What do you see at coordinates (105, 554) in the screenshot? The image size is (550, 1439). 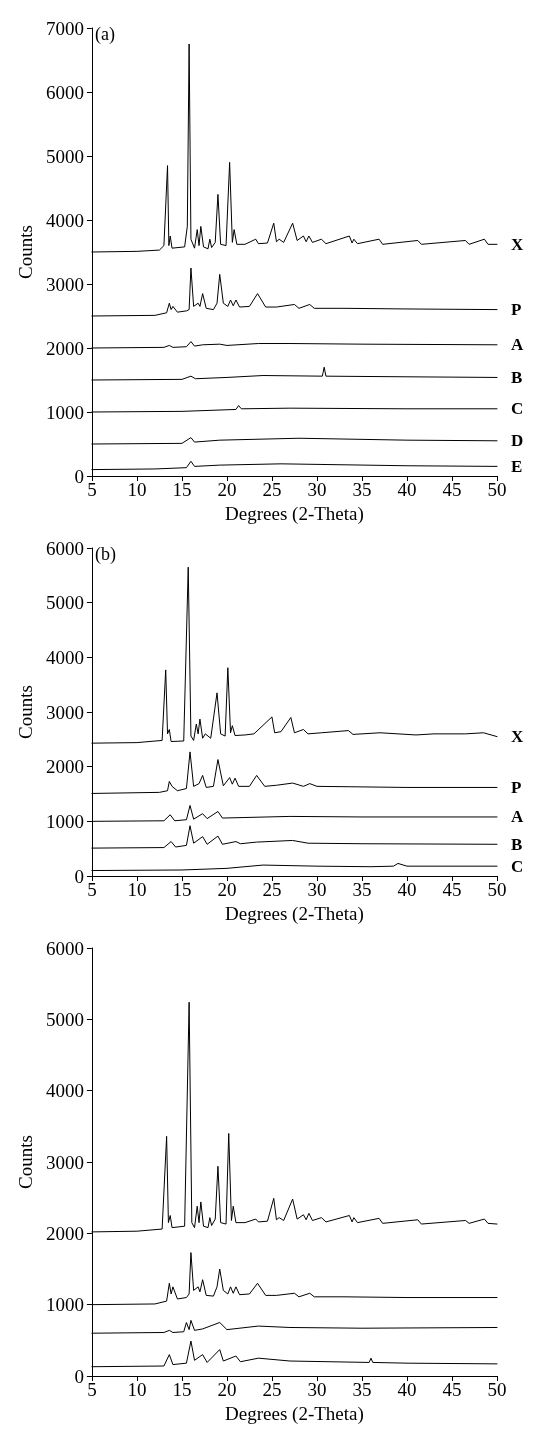 I see `chart-title: (b)` at bounding box center [105, 554].